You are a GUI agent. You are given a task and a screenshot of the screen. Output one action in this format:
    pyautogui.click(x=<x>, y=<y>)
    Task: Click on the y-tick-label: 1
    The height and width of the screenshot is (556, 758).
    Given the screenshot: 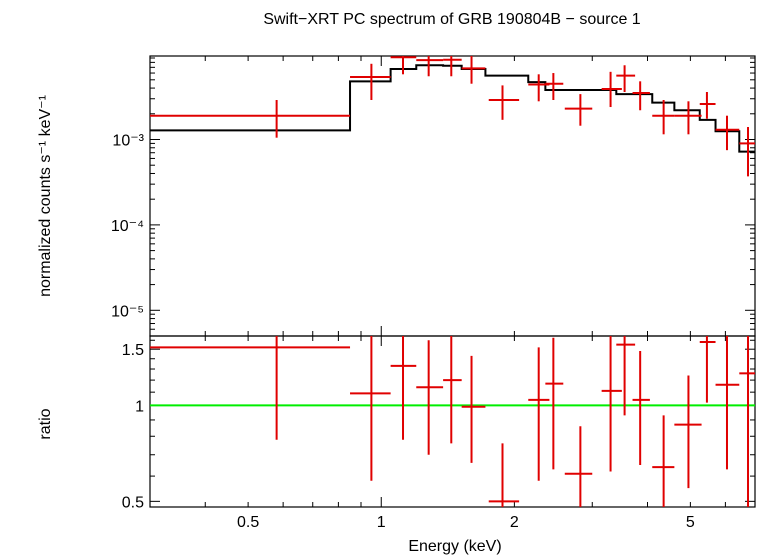 What is the action you would take?
    pyautogui.click(x=139, y=406)
    